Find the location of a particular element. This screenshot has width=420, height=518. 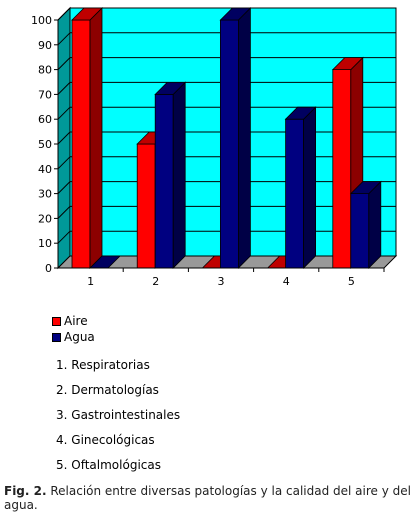

y-tick-label: 0 is located at coordinates (48, 268).